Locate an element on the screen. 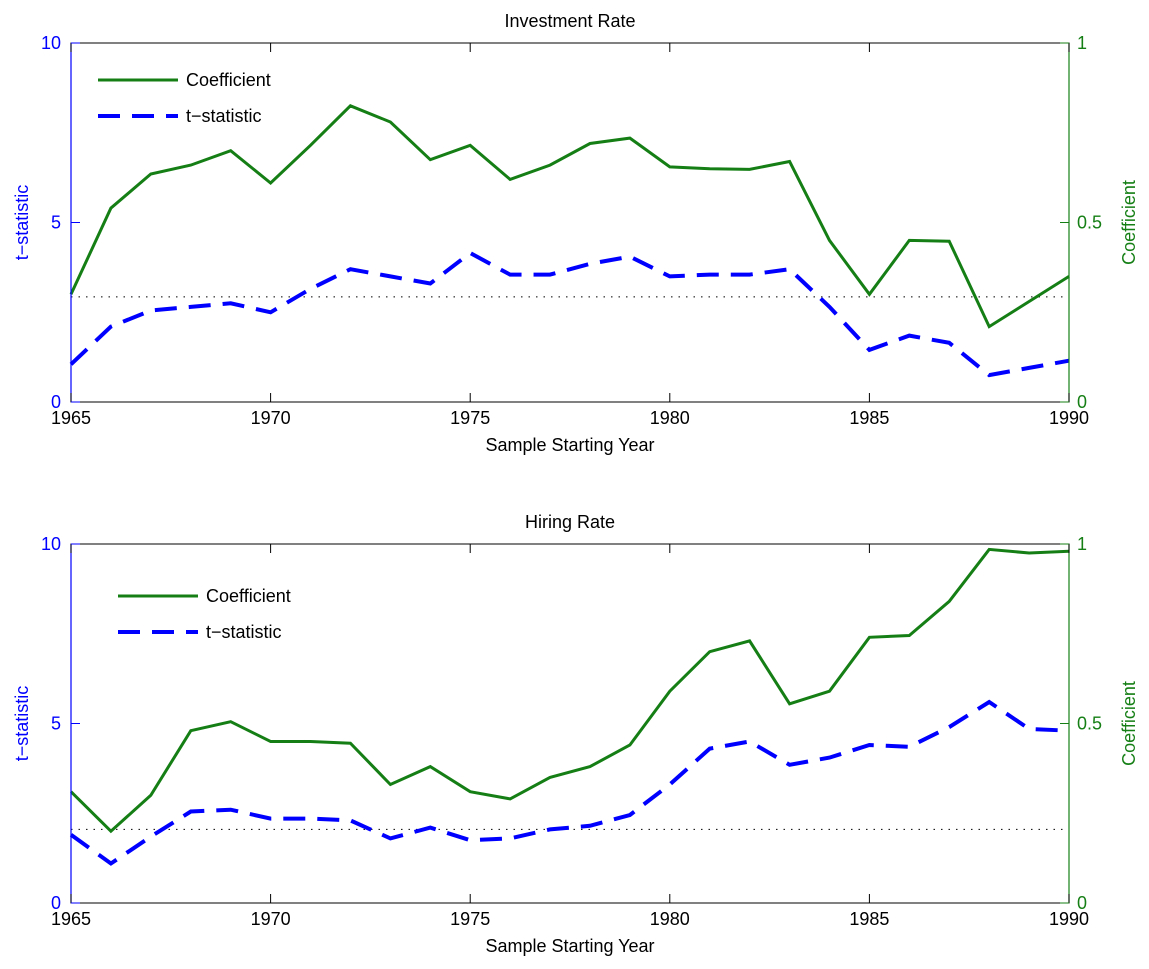 This screenshot has width=1149, height=969. tstat-line is located at coordinates (569, 314).